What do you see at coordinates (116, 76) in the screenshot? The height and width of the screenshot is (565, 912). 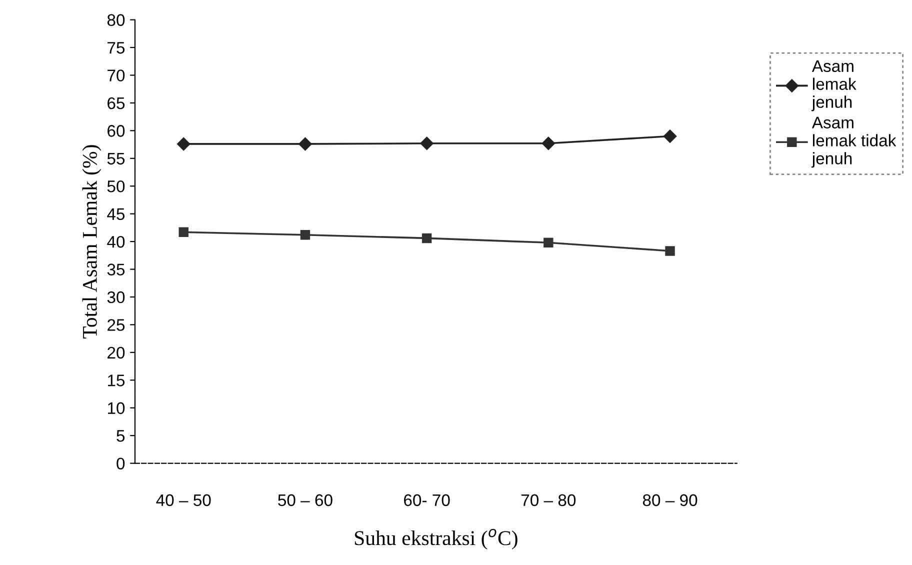 I see `y-tick-label: 70` at bounding box center [116, 76].